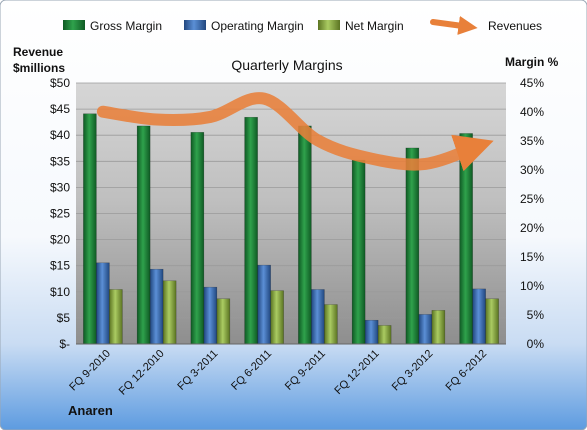  What do you see at coordinates (38, 52) in the screenshot?
I see `left-axis-label-line1: Revenue` at bounding box center [38, 52].